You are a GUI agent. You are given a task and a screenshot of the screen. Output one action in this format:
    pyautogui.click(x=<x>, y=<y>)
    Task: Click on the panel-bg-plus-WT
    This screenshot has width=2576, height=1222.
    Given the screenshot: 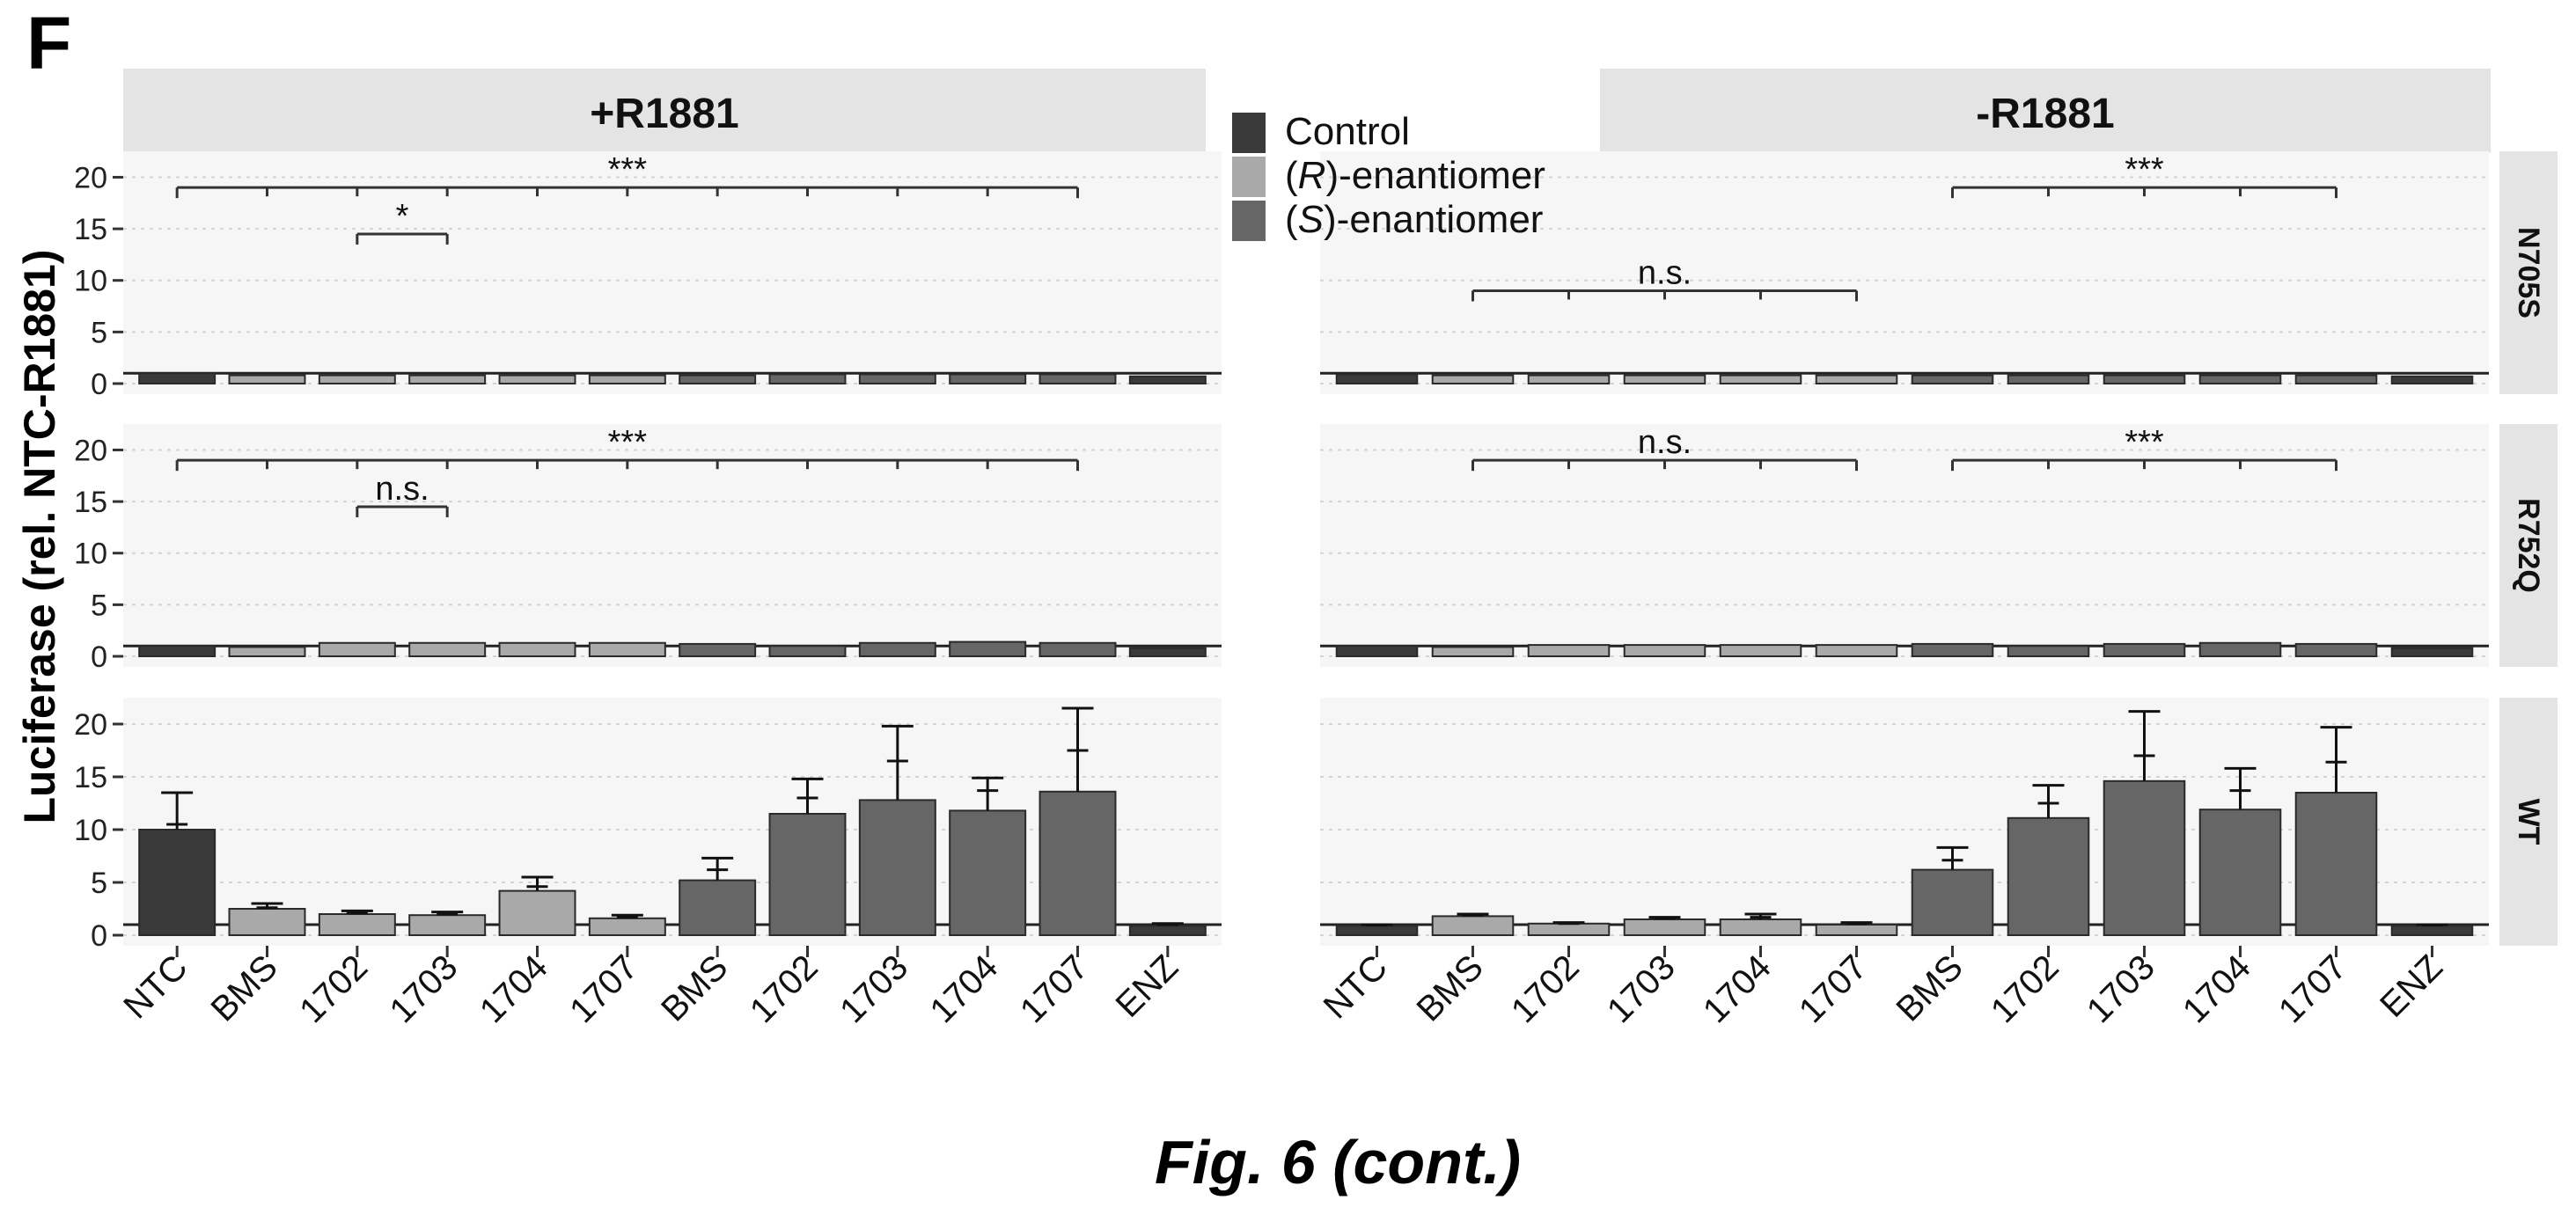 What is the action you would take?
    pyautogui.click(x=672, y=822)
    